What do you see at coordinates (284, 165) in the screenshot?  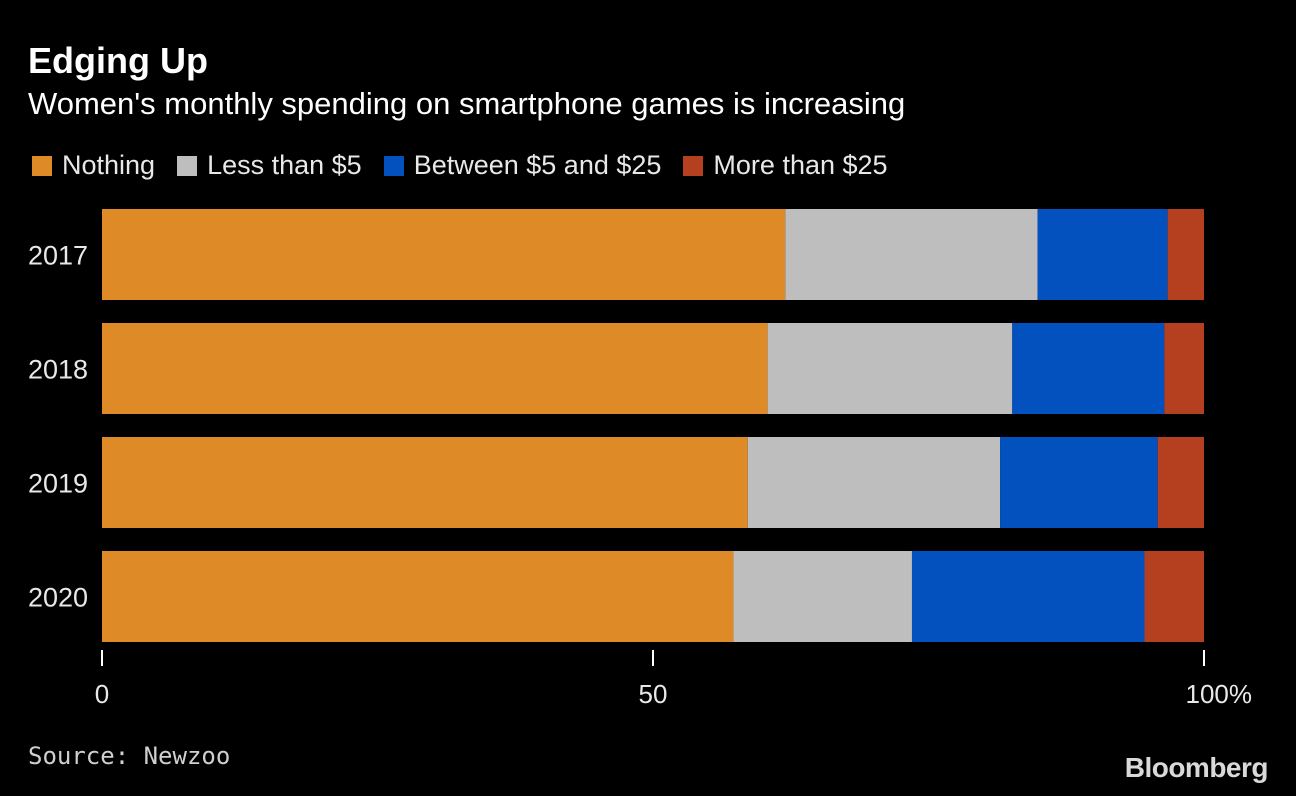 I see `legend-label-less-than-5: Less than $5` at bounding box center [284, 165].